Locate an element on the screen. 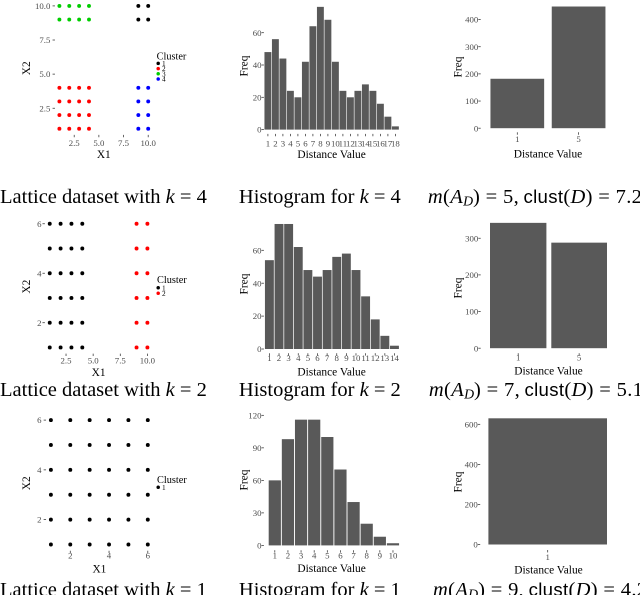 The width and height of the screenshot is (640, 595). svg-text: 120 is located at coordinates (255, 415).